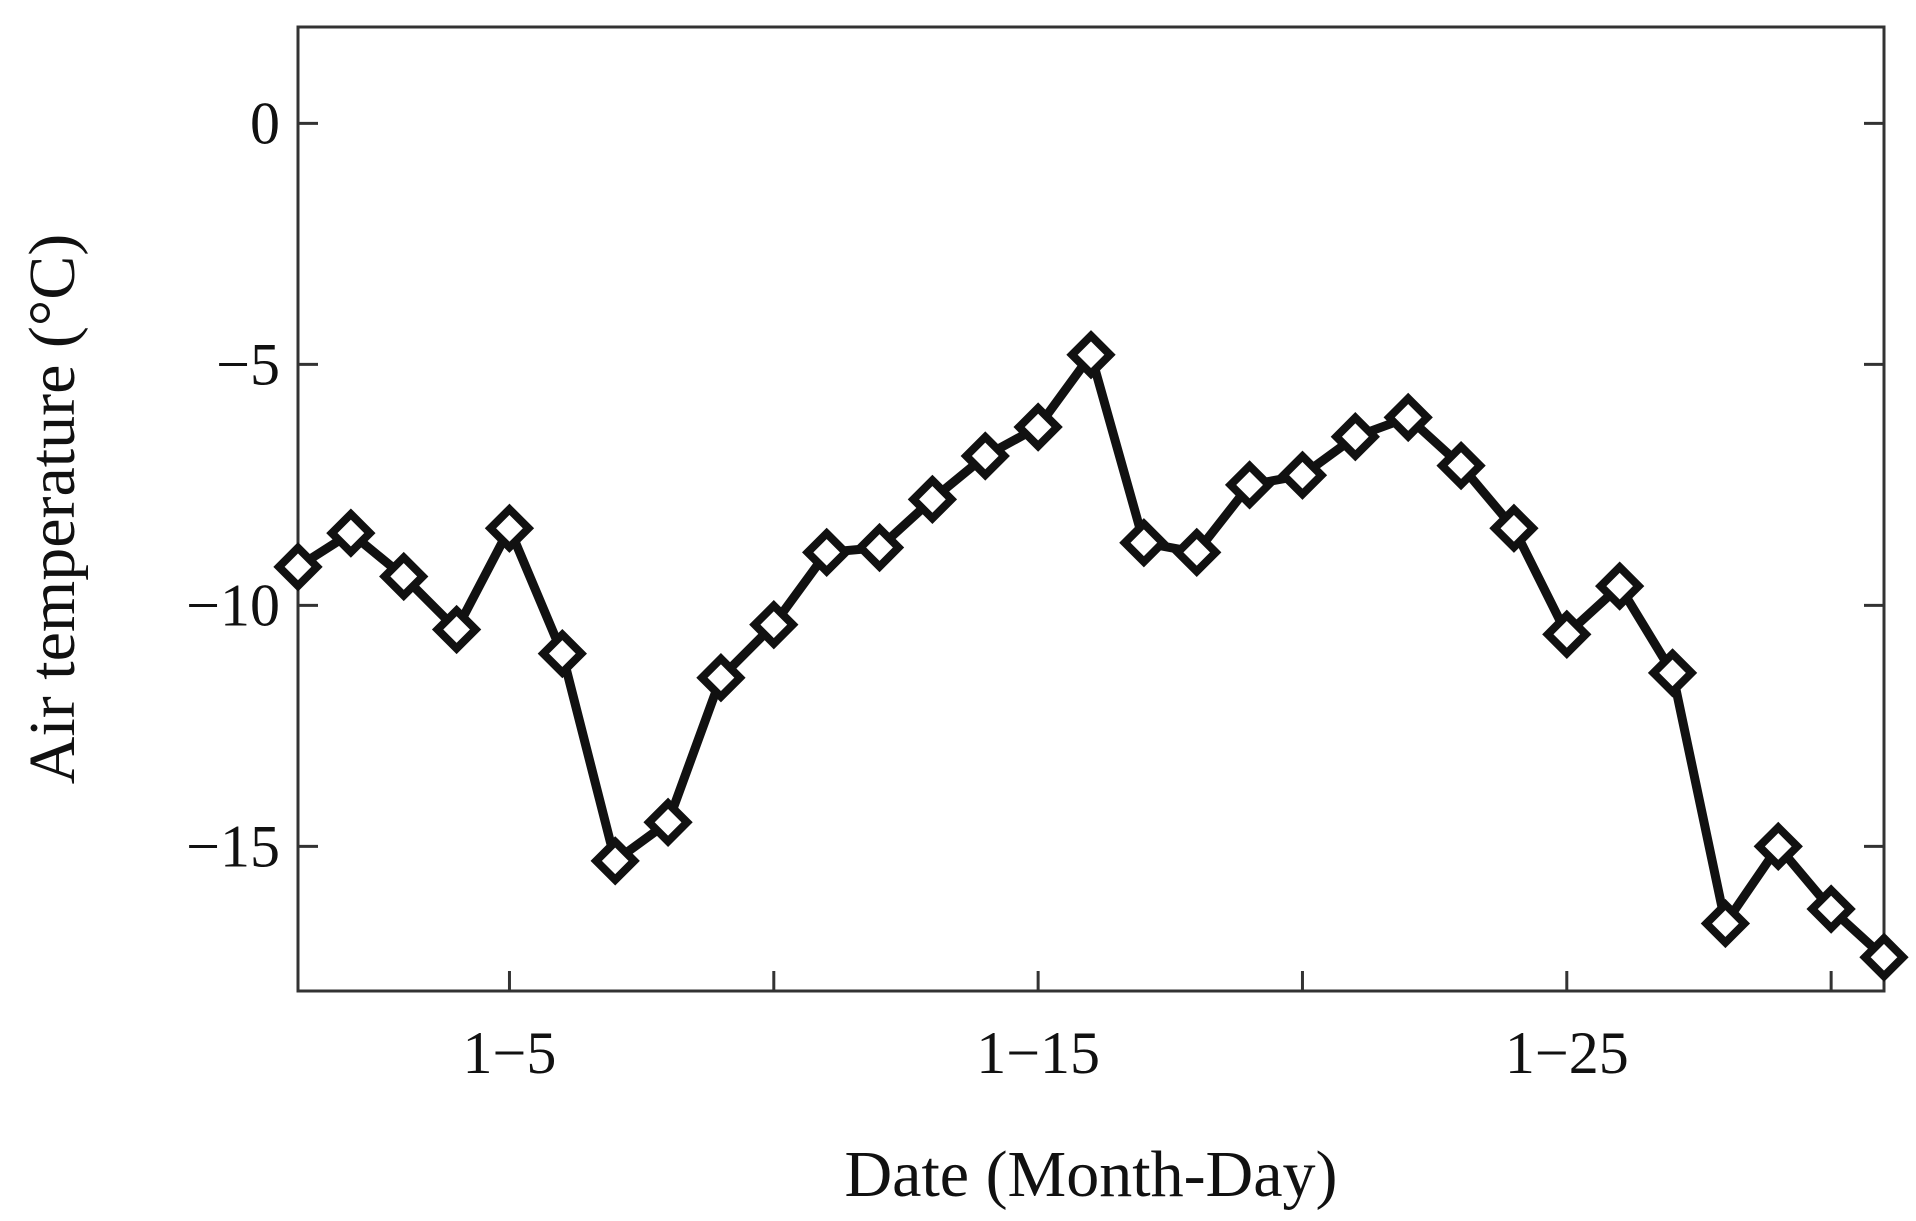 The image size is (1916, 1221). What do you see at coordinates (233, 605) in the screenshot?
I see `y-tick-label: −10` at bounding box center [233, 605].